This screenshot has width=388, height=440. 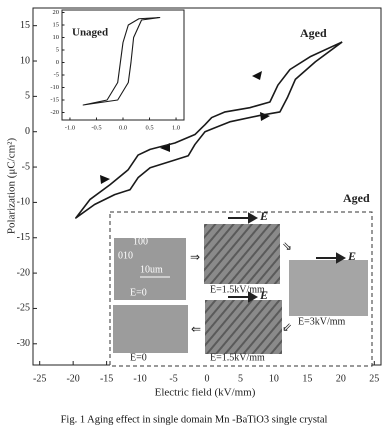 I want to click on sequence-arrow: ⇐, so click(x=196, y=329).